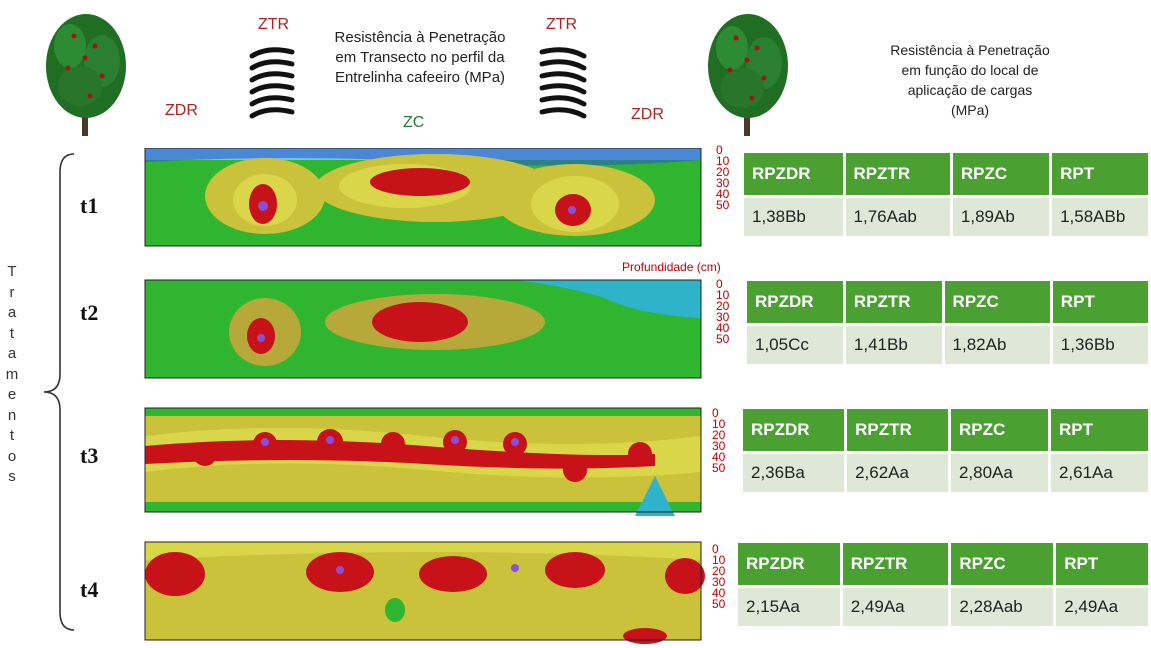 This screenshot has width=1151, height=648. What do you see at coordinates (423, 197) in the screenshot?
I see `contour-map-t1` at bounding box center [423, 197].